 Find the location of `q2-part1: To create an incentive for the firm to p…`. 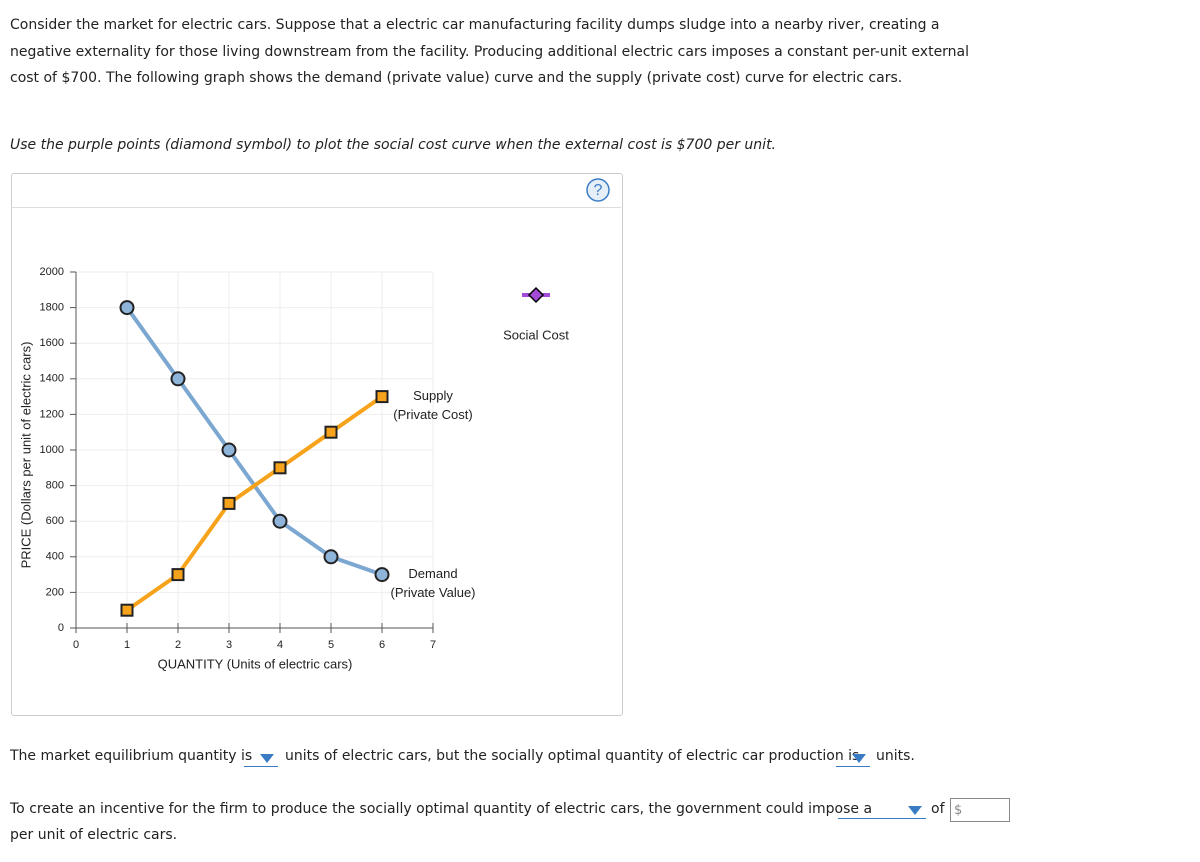

q2-part1: To create an incentive for the firm to p… is located at coordinates (441, 809).